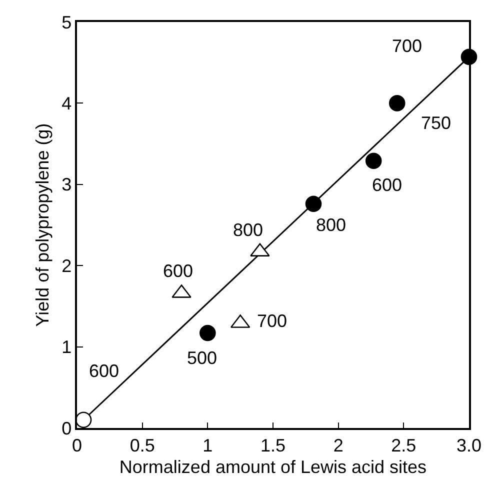 This screenshot has height=493, width=494. Describe the element at coordinates (42, 225) in the screenshot. I see `y-axis-title: Yield of polypropylene (g)` at that location.